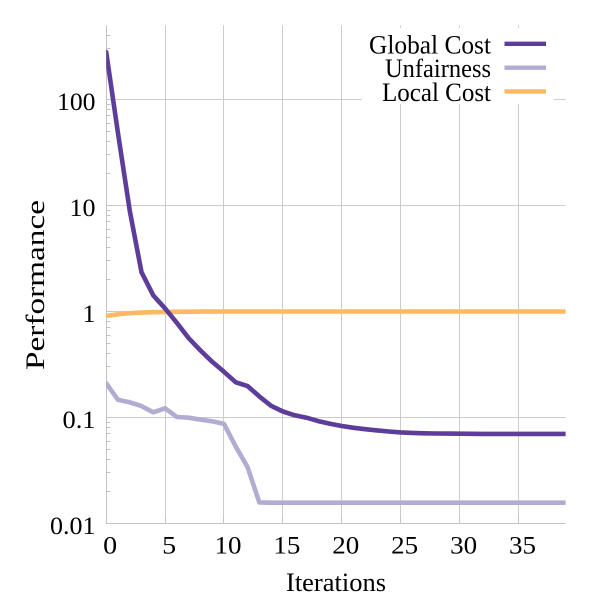 The height and width of the screenshot is (600, 600). What do you see at coordinates (79, 420) in the screenshot?
I see `svg-text: 0.1` at bounding box center [79, 420].